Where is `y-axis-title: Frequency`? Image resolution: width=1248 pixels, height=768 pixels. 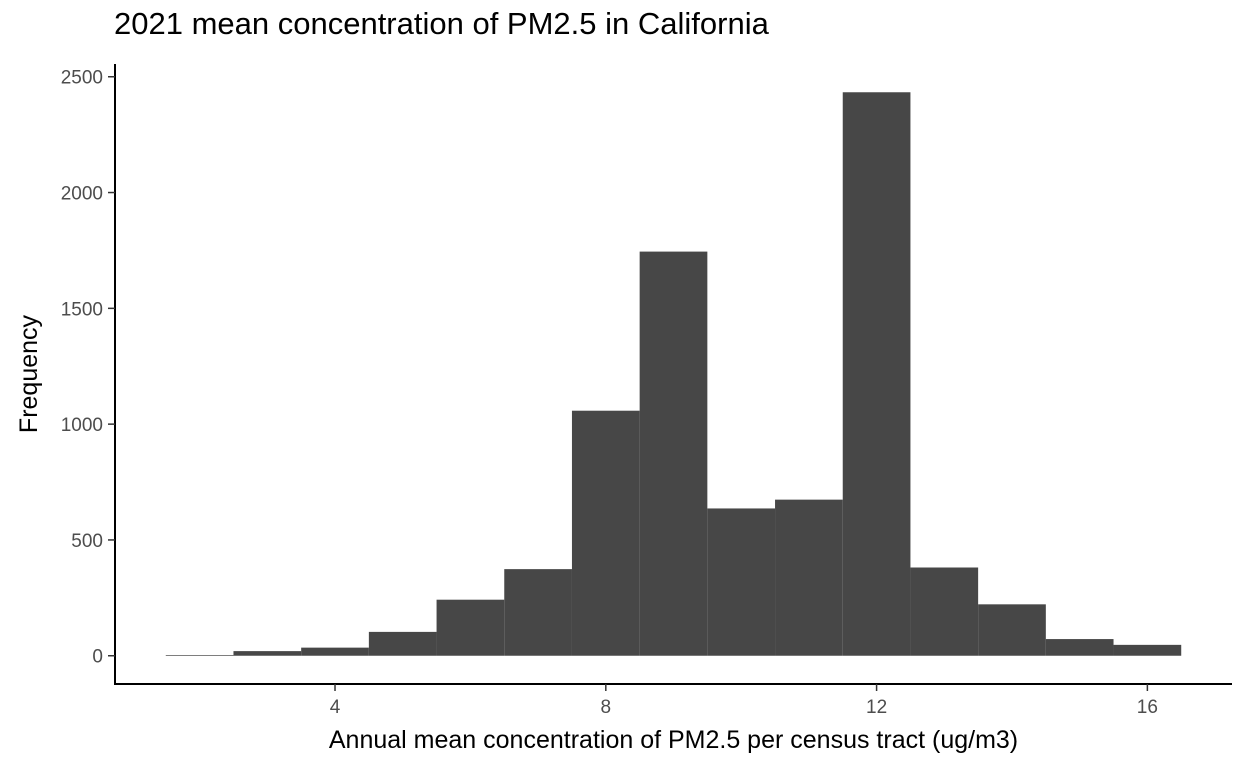 y-axis-title: Frequency is located at coordinates (29, 373).